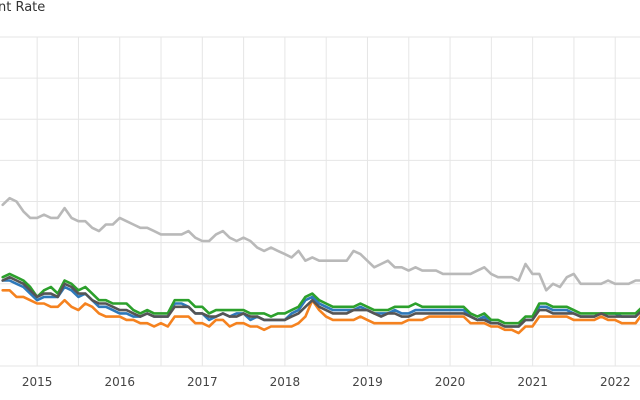  I want to click on x-tick-label: 2022, so click(615, 382).